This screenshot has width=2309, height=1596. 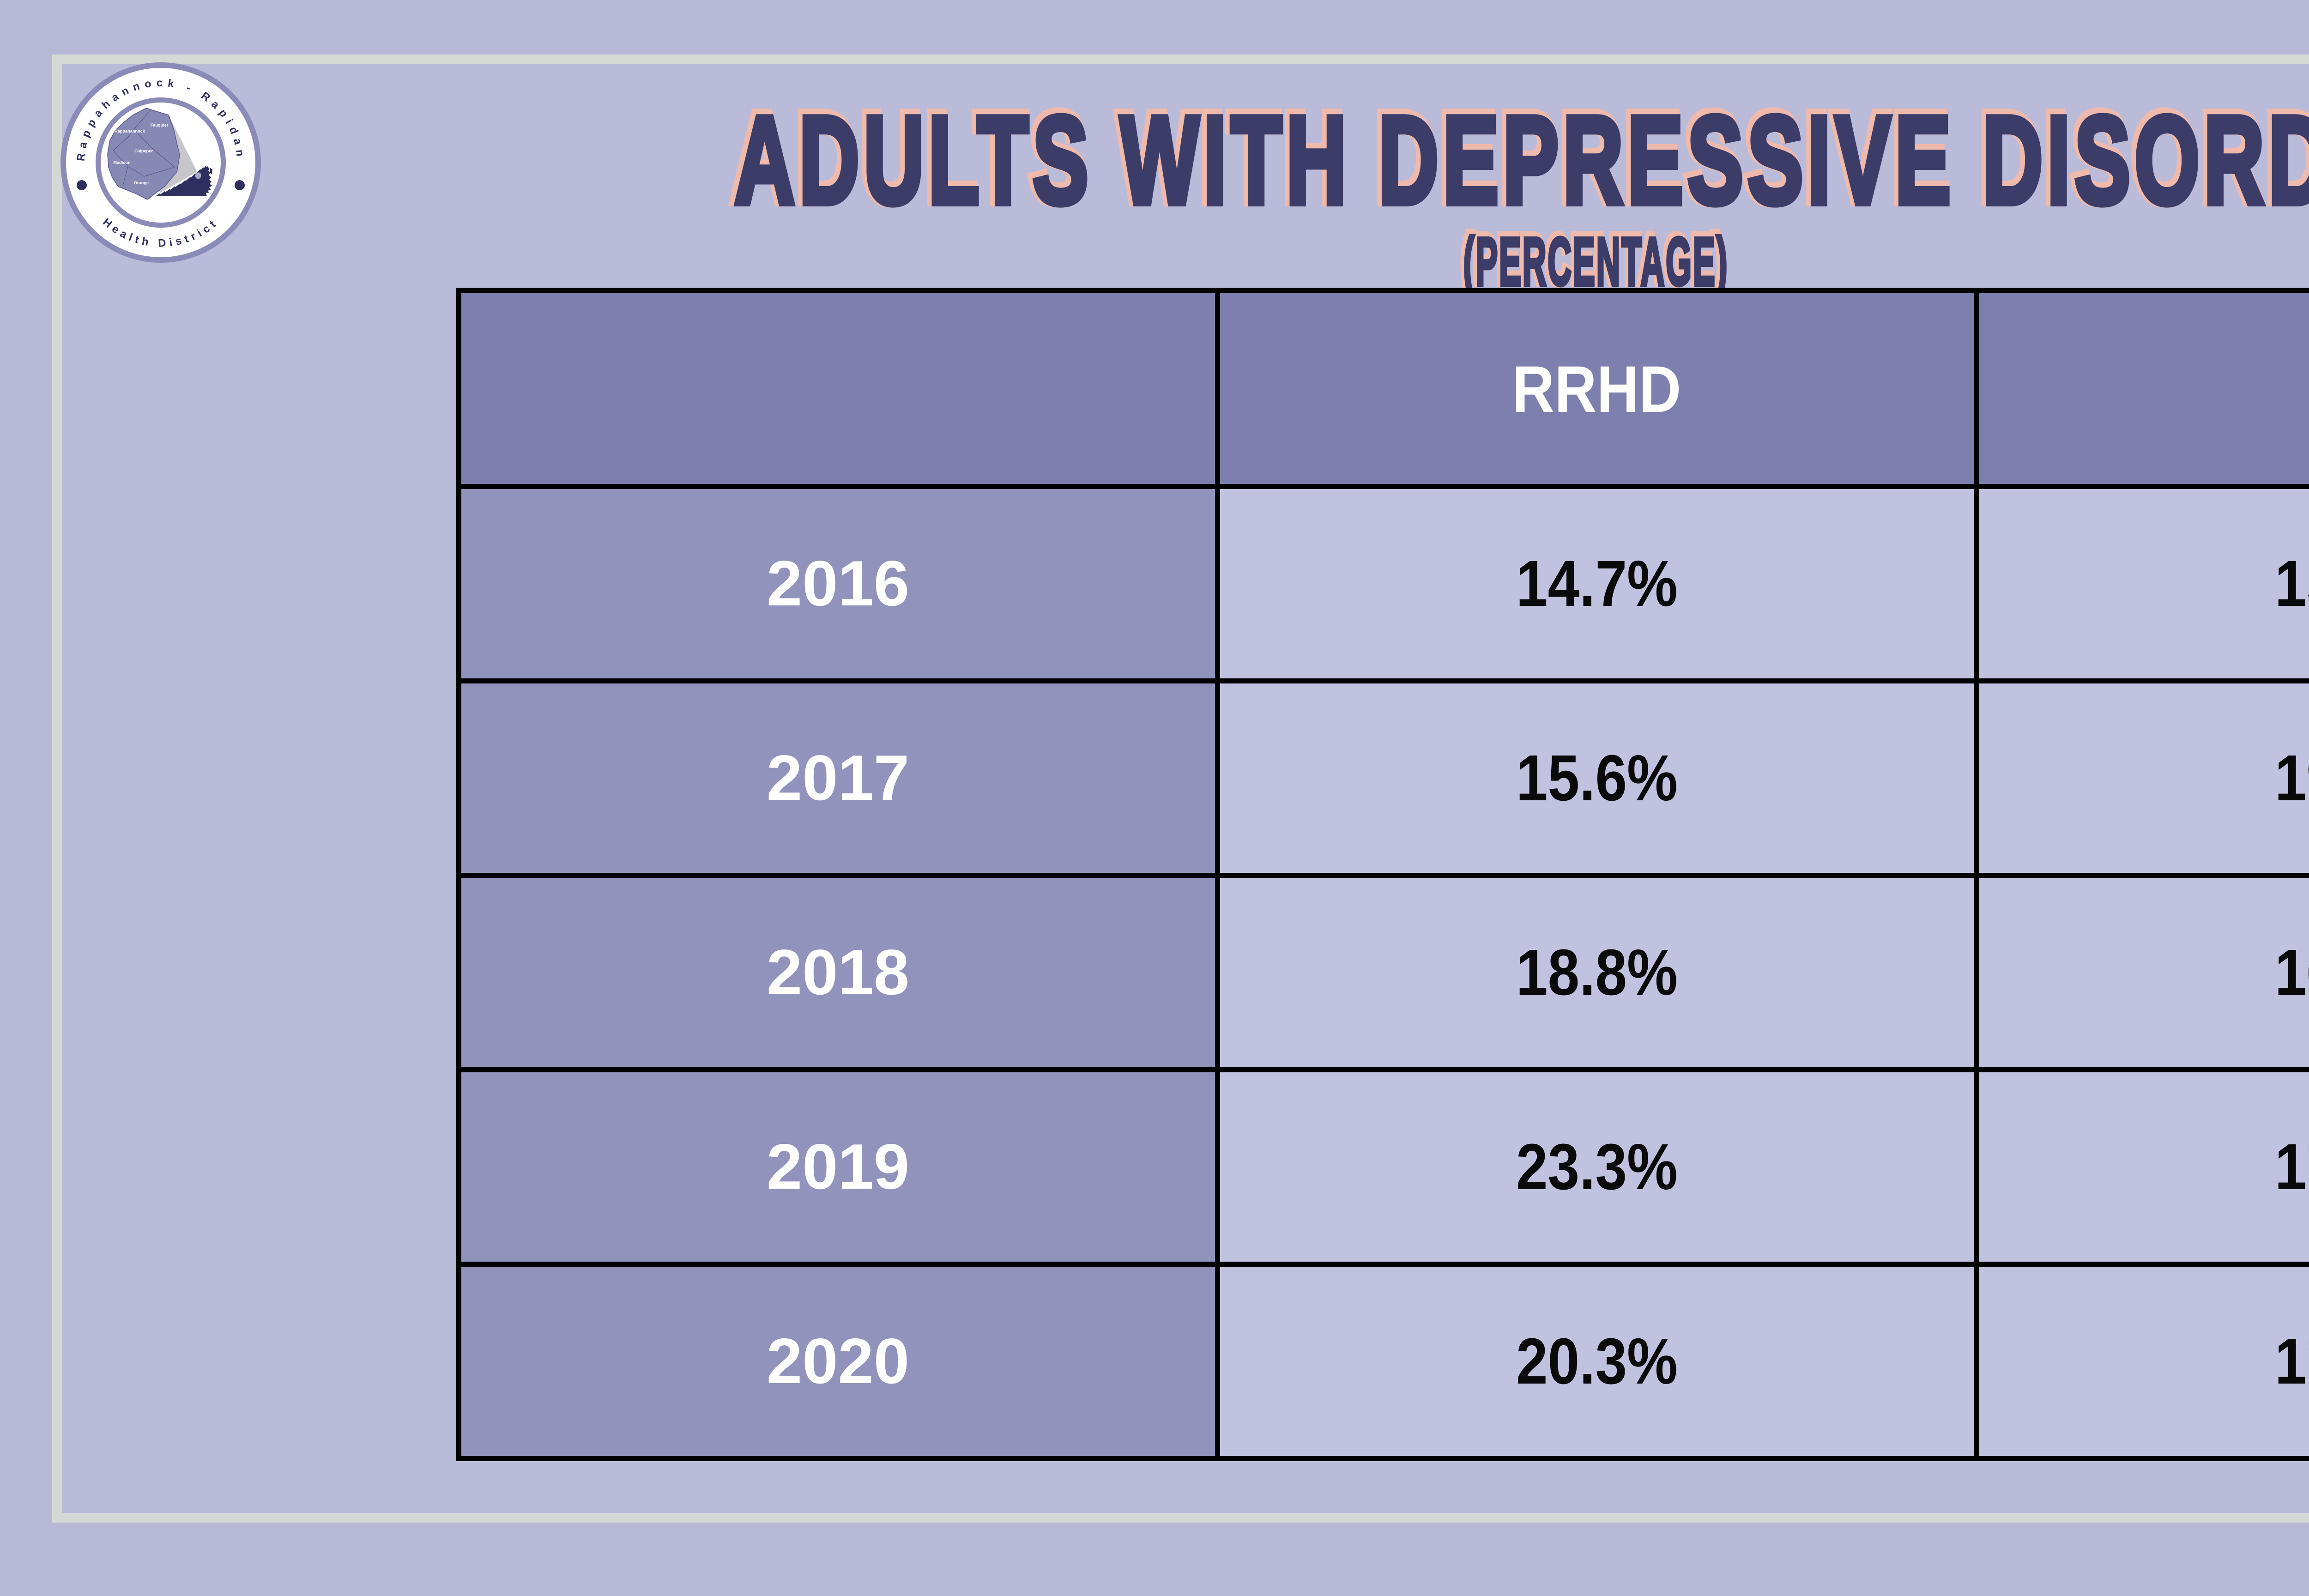 I want to click on svg-text: Fauquier, so click(x=160, y=125).